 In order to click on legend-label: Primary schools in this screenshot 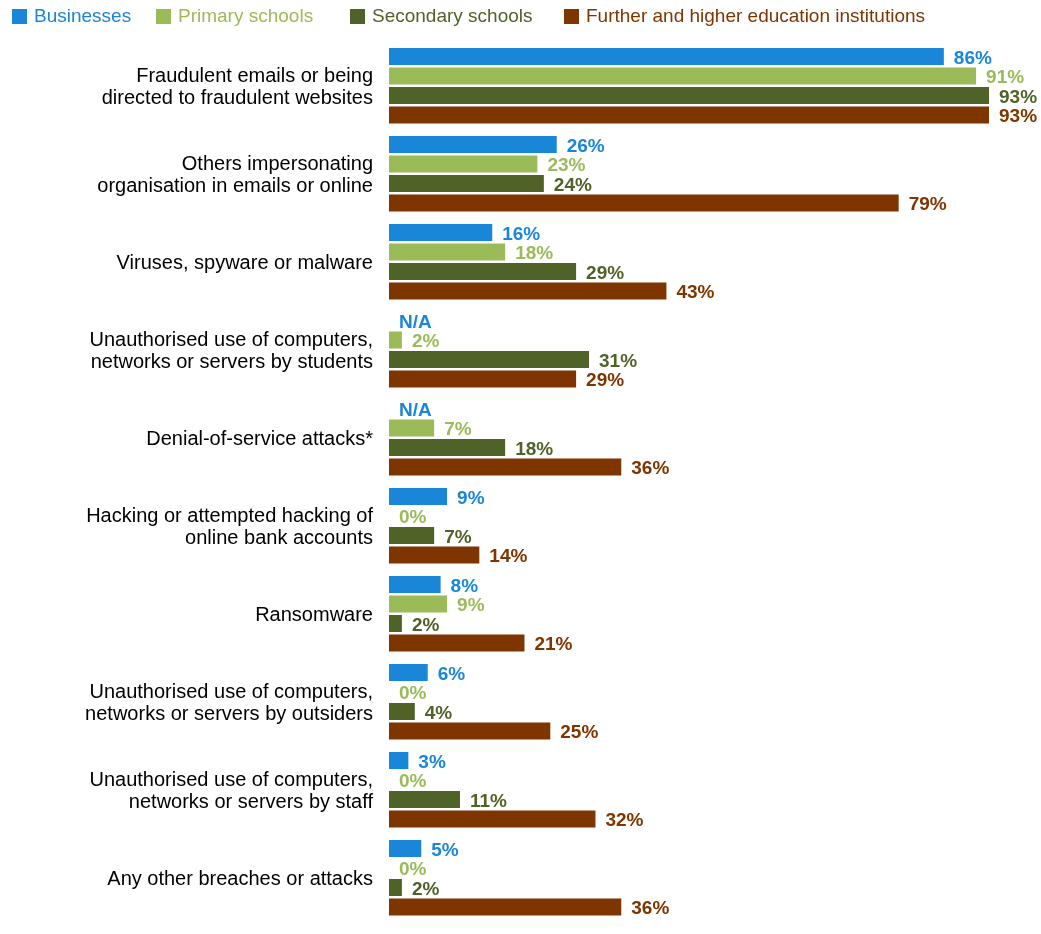, I will do `click(246, 15)`.